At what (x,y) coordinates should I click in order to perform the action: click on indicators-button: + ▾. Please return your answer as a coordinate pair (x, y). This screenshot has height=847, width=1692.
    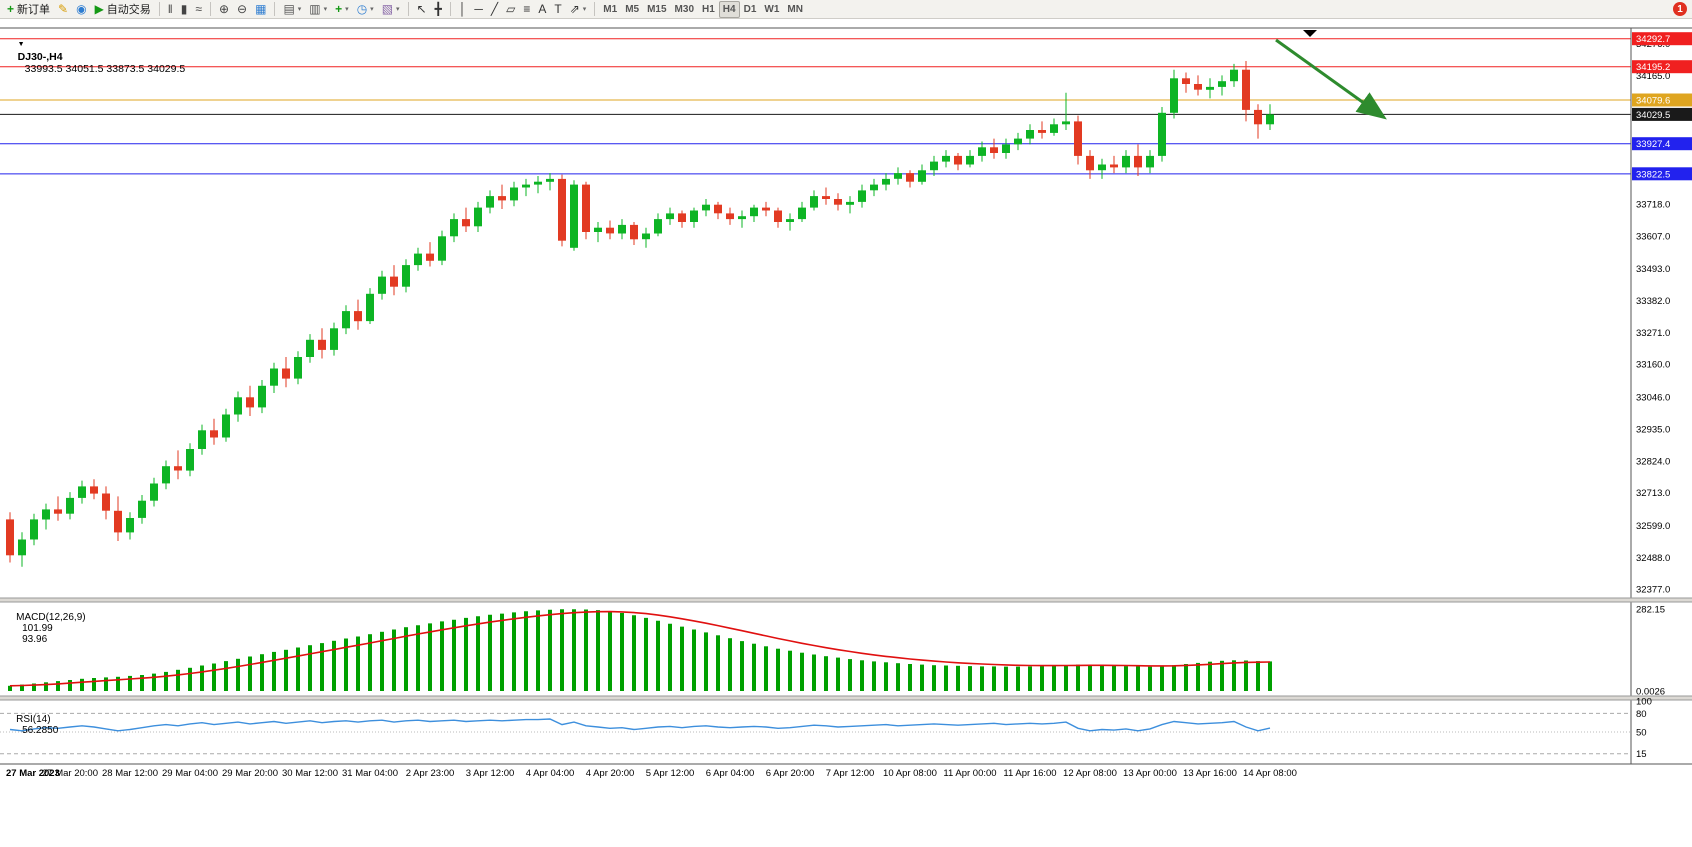
    Looking at the image, I should click on (342, 9).